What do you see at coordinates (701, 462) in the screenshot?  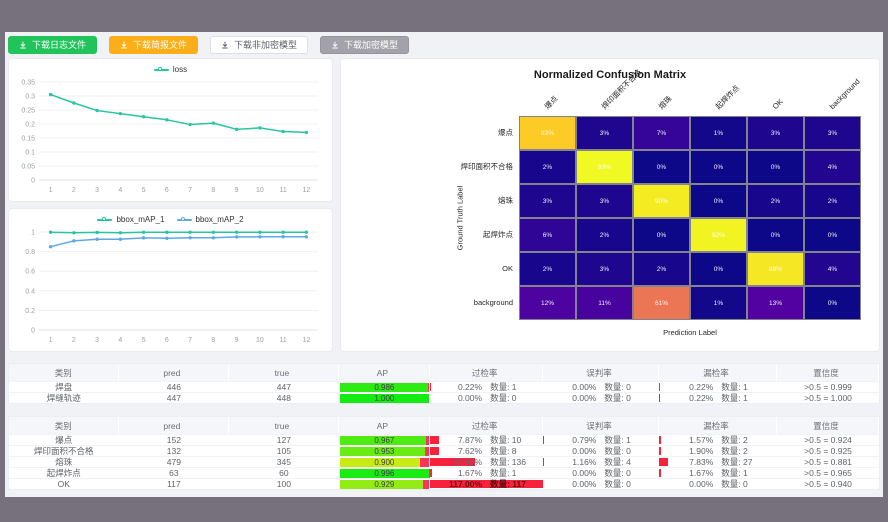 I see `rate-percent: 7.83%` at bounding box center [701, 462].